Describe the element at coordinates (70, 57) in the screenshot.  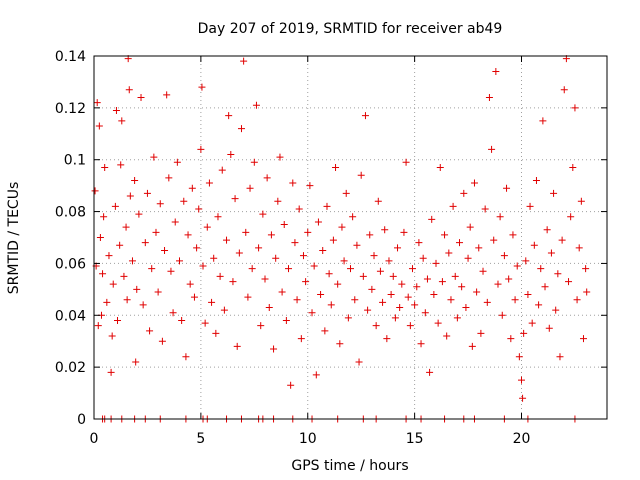
I see `y-tick-label: 0.14` at that location.